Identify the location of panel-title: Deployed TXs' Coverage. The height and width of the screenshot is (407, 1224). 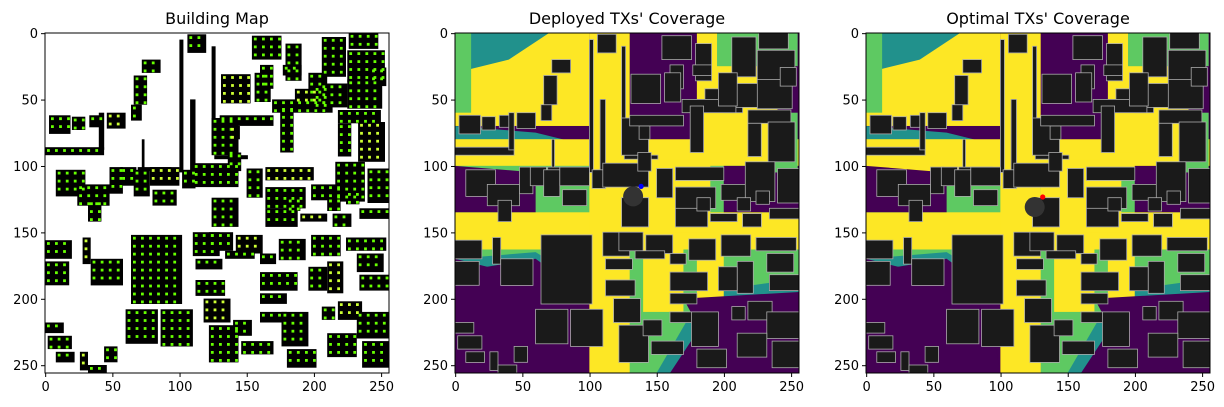
(627, 18).